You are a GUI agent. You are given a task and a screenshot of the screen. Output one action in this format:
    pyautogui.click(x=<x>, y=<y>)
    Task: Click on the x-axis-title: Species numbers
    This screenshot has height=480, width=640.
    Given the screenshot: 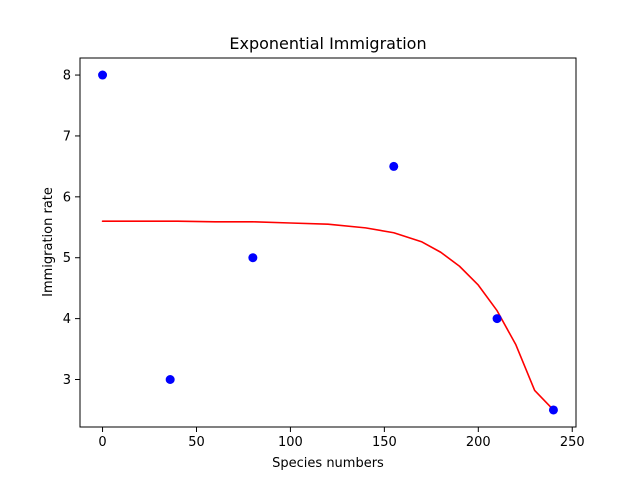 What is the action you would take?
    pyautogui.click(x=328, y=463)
    